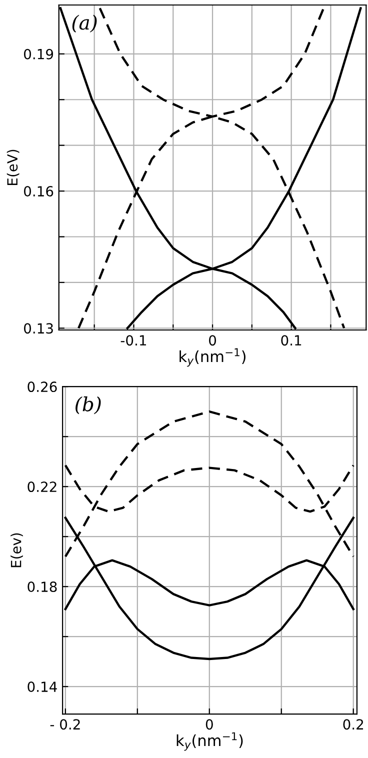 The image size is (368, 758). I want to click on annotation: (b), so click(88, 405).